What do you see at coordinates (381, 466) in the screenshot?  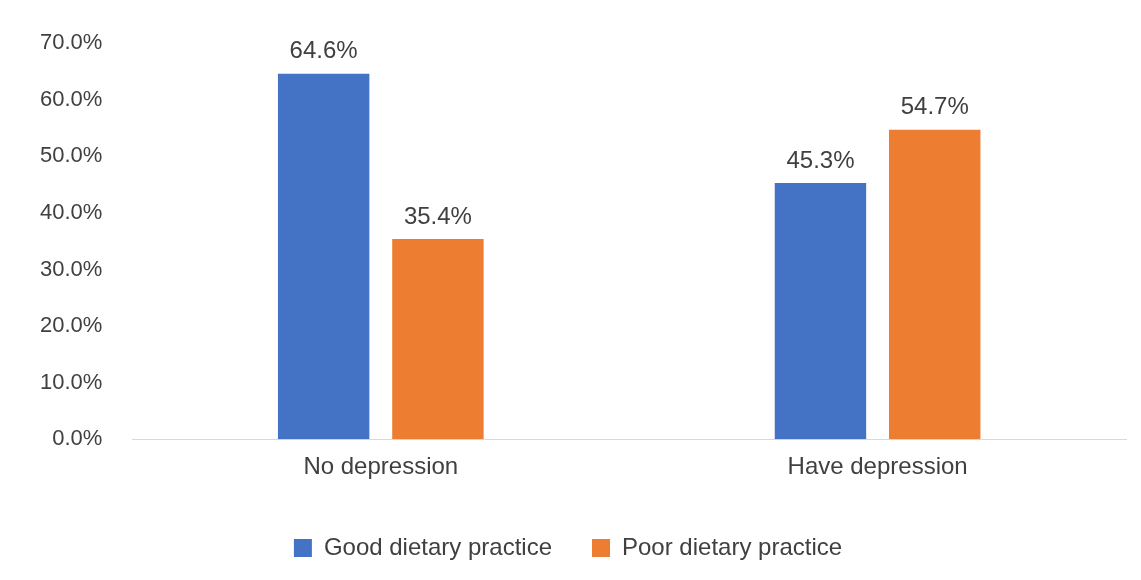 I see `x-tick-label: No depression` at bounding box center [381, 466].